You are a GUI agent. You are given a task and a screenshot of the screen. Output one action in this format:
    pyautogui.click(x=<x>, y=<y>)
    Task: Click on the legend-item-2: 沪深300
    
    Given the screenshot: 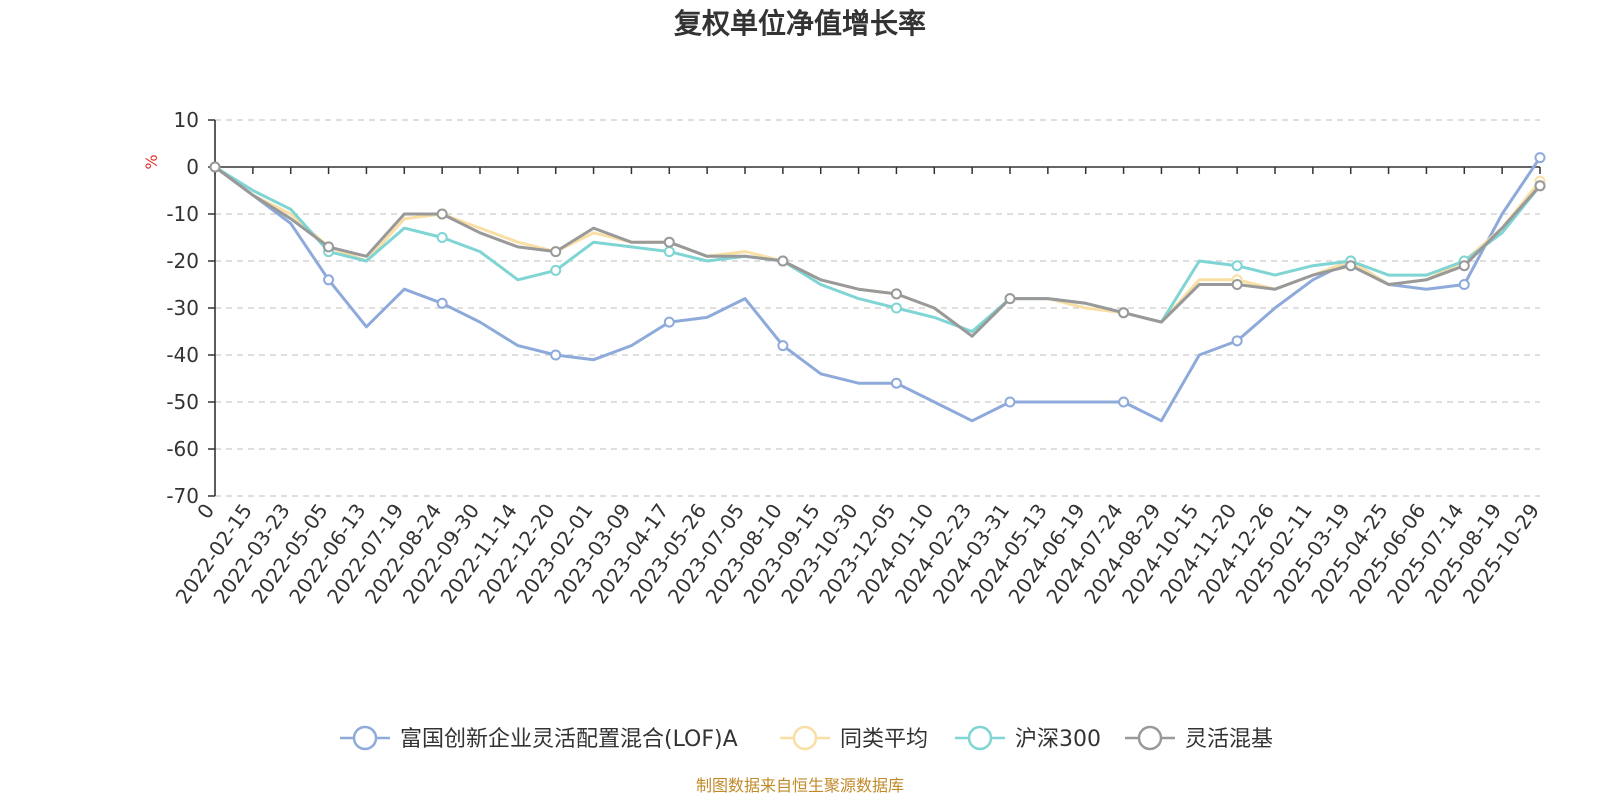 What is the action you would take?
    pyautogui.click(x=1028, y=738)
    